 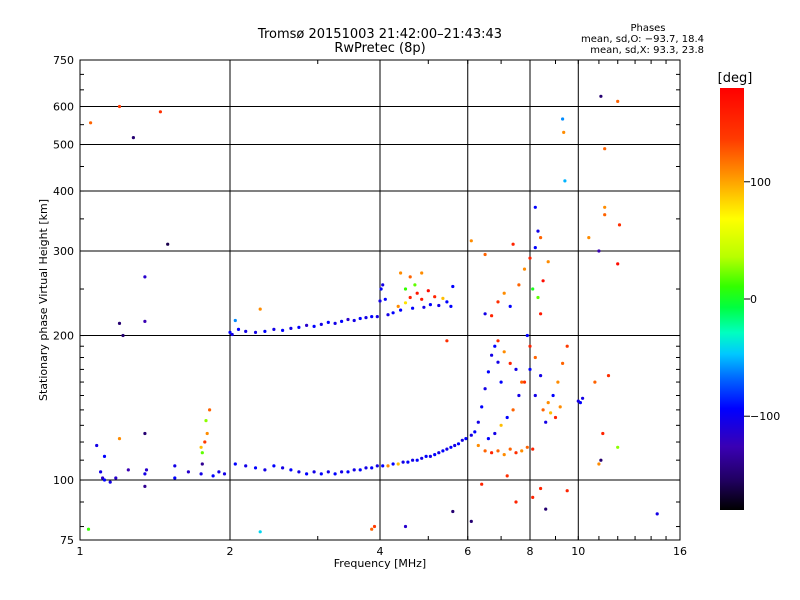 What do you see at coordinates (380, 563) in the screenshot?
I see `x-axis-label: Frequency [MHz]` at bounding box center [380, 563].